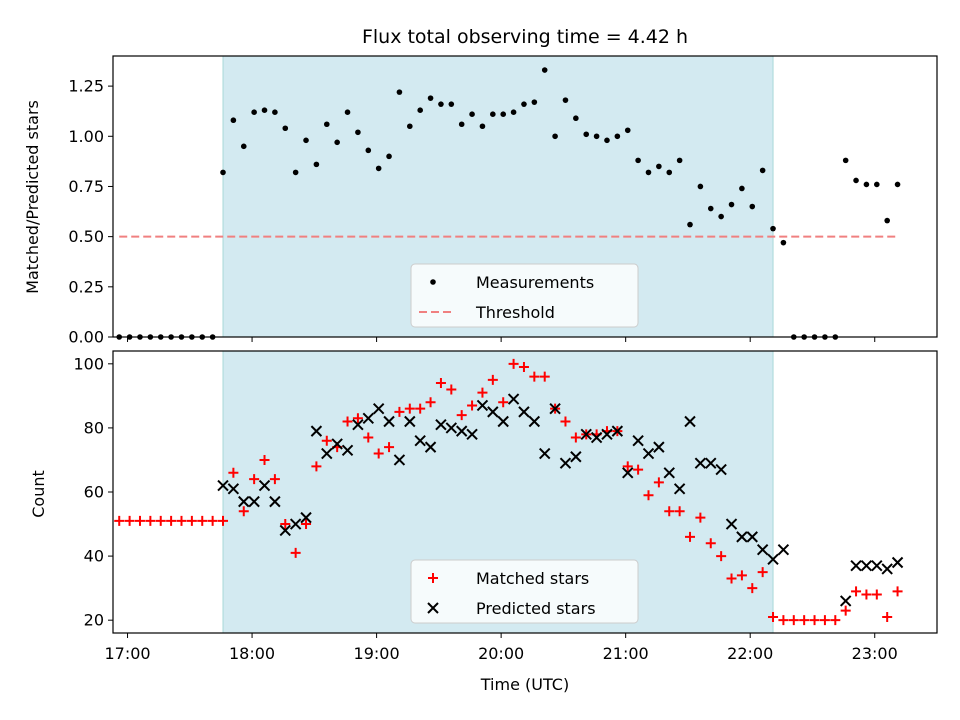  Describe the element at coordinates (536, 608) in the screenshot. I see `legend-label: Predicted stars` at that location.